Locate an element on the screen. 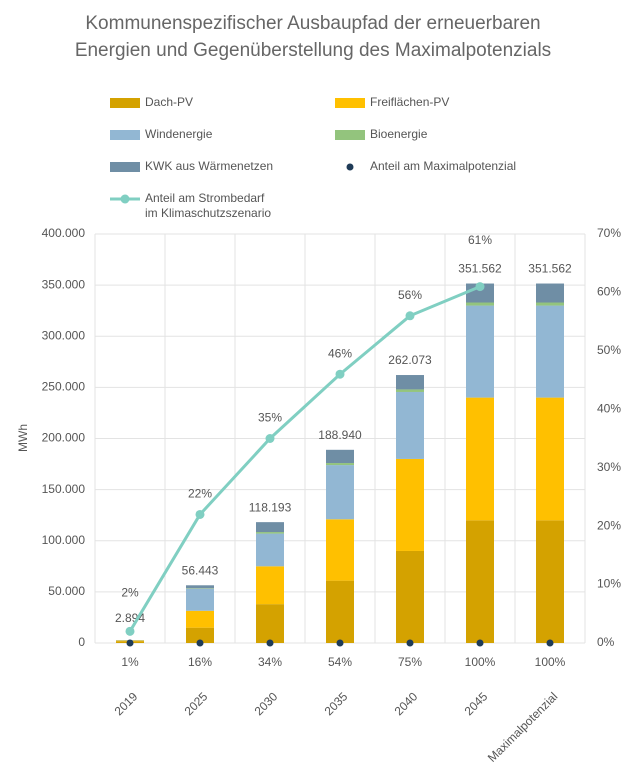 The width and height of the screenshot is (626, 778). x-tick-label: Maximalpotenzial is located at coordinates (522, 726).